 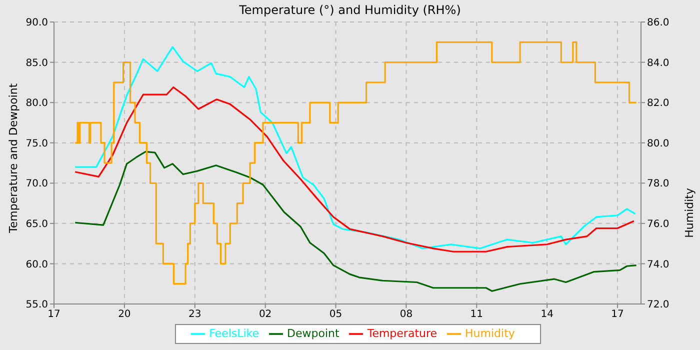 What do you see at coordinates (658, 63) in the screenshot?
I see `y2-tick-label: 84.0` at bounding box center [658, 63].